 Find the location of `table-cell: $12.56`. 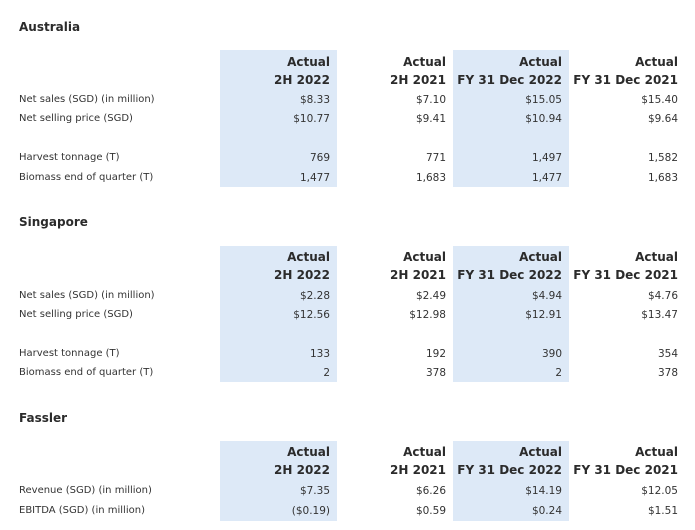

table-cell: $12.56 is located at coordinates (311, 315).